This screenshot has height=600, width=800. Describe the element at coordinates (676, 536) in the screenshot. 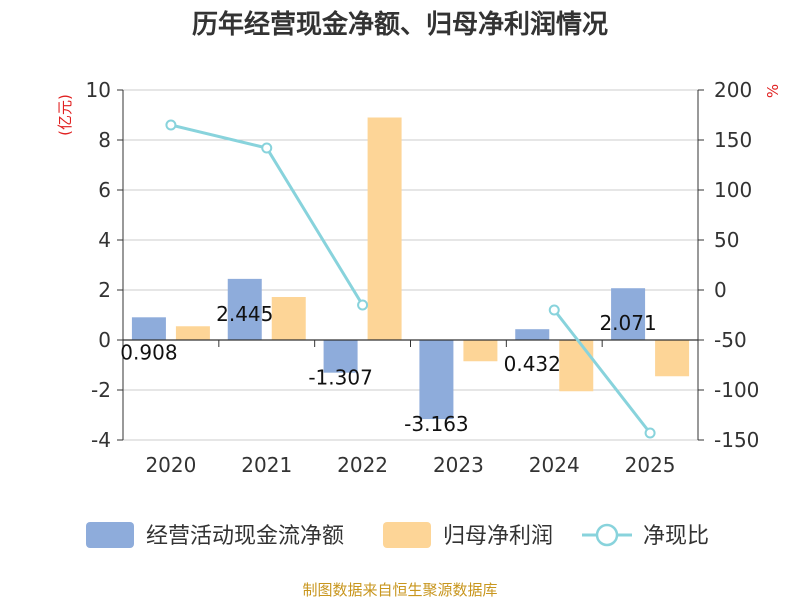

I see `legend-label-net-cash-ratio: 净现比` at that location.